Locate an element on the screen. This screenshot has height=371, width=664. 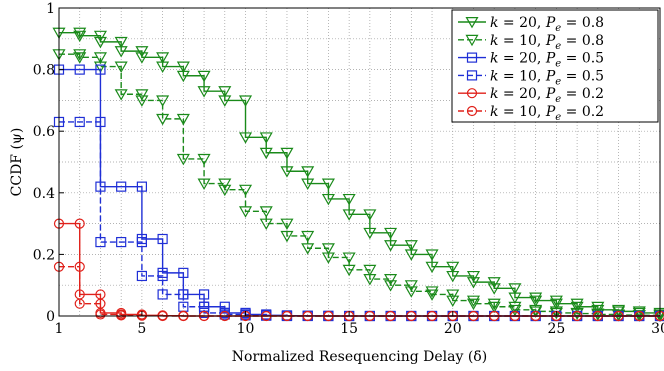
y-tick-label: 0.4 is located at coordinates (44, 194).